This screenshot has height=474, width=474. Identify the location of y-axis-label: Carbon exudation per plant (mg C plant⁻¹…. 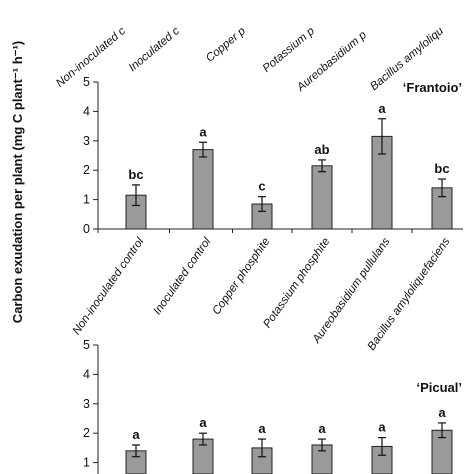
(17, 182).